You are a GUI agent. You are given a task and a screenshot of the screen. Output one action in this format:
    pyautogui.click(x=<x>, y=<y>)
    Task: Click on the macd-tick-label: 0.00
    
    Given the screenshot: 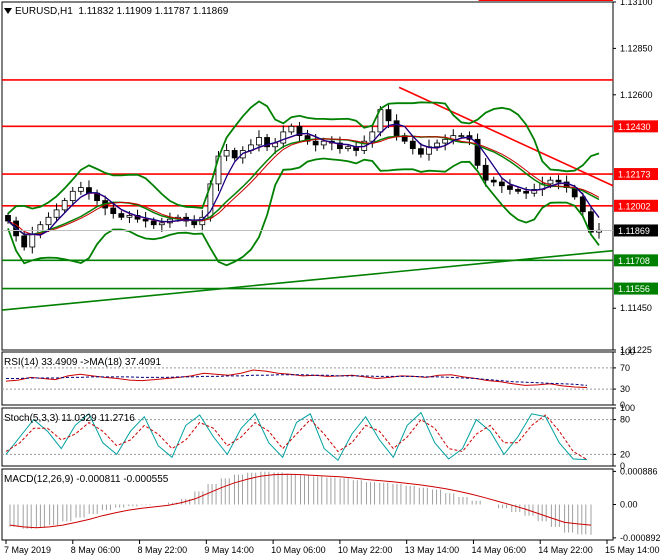 What is the action you would take?
    pyautogui.click(x=629, y=505)
    